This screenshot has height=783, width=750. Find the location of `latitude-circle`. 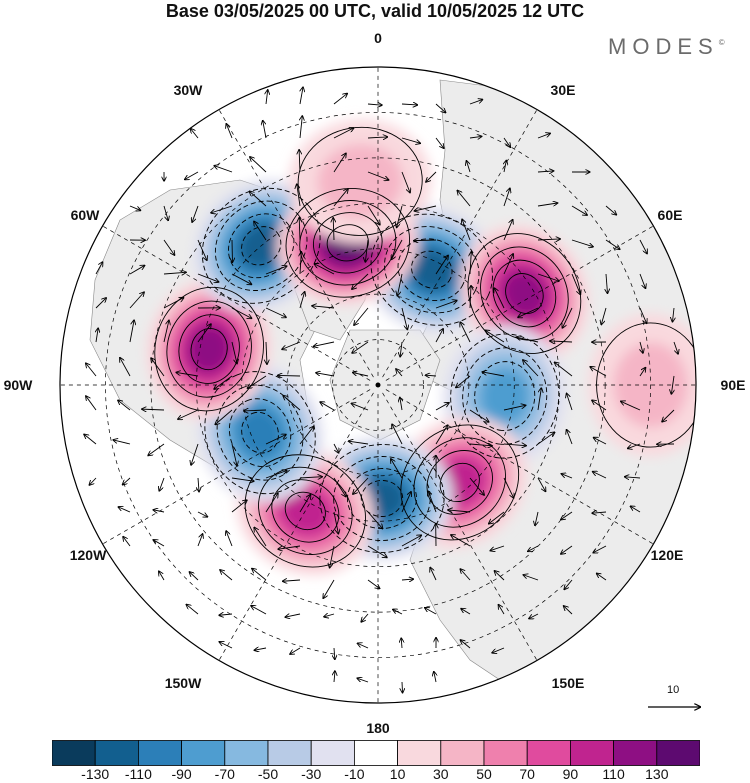

latitude-circle is located at coordinates (378, 385).